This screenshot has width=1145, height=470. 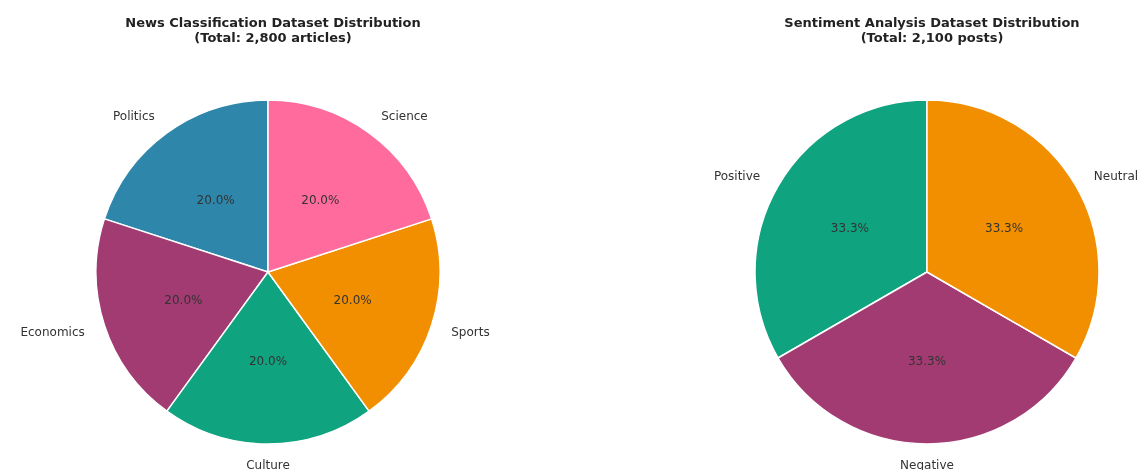 I want to click on slice-label: Science, so click(x=404, y=116).